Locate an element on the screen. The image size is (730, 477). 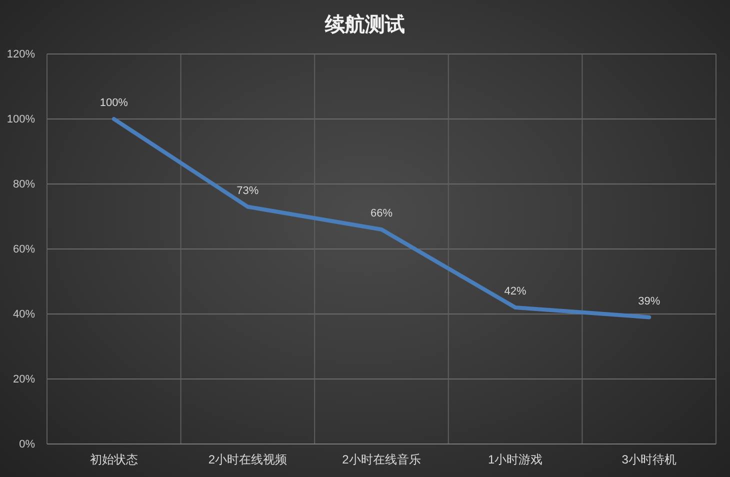
data-label: 100% is located at coordinates (114, 103).